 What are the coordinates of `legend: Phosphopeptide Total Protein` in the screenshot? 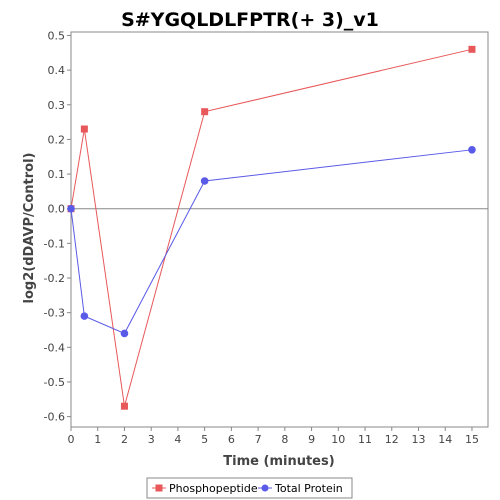 It's located at (249, 488).